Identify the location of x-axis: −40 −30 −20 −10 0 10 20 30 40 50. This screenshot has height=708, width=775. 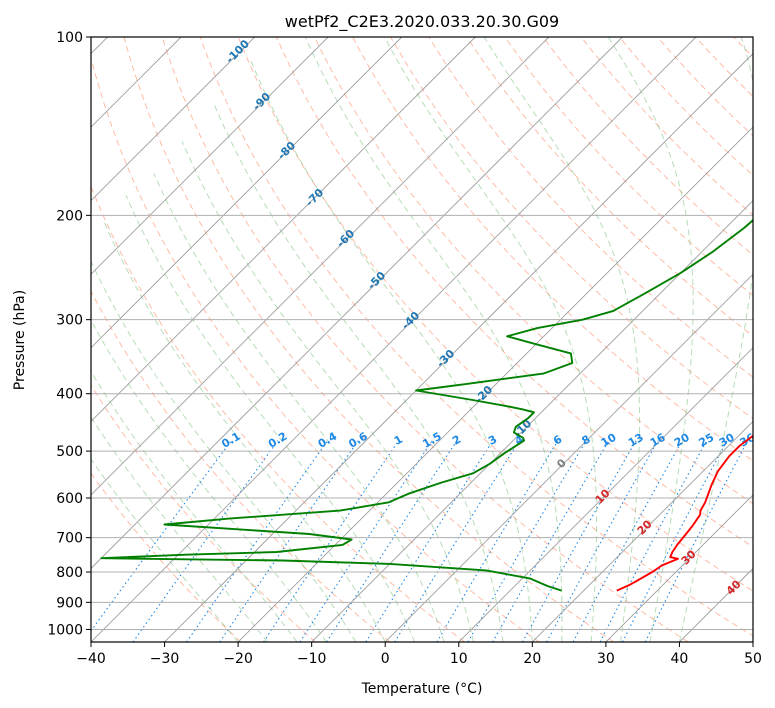
(419, 654).